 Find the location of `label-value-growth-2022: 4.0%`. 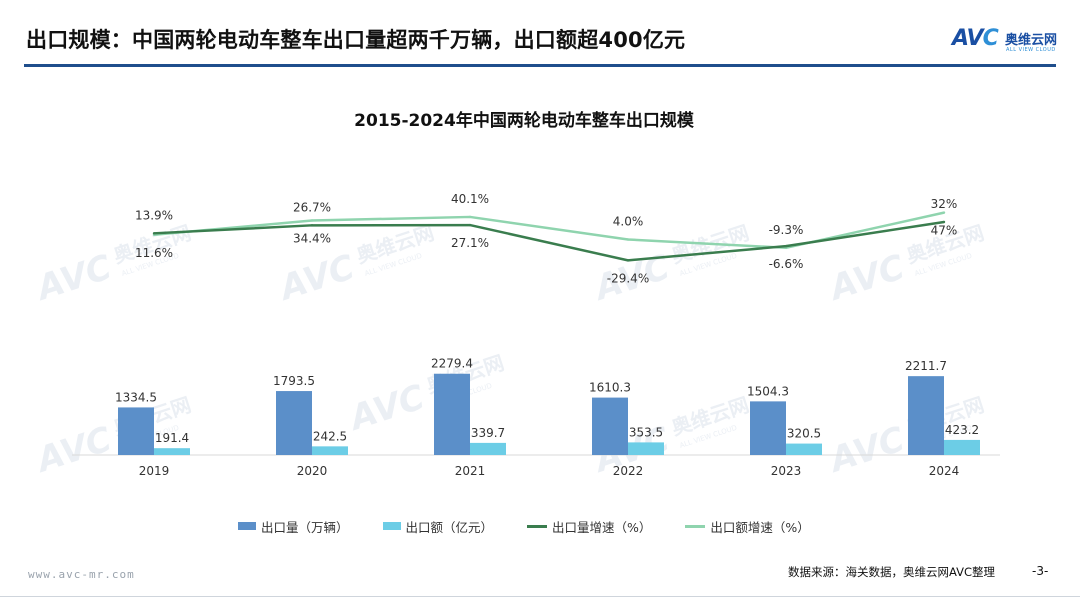

label-value-growth-2022: 4.0% is located at coordinates (628, 222).